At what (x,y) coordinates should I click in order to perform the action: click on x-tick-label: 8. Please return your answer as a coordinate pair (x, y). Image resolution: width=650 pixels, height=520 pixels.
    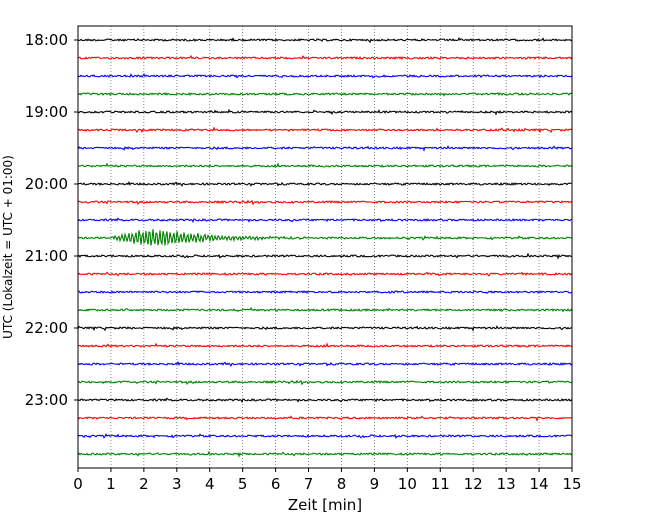
    Looking at the image, I should click on (342, 484).